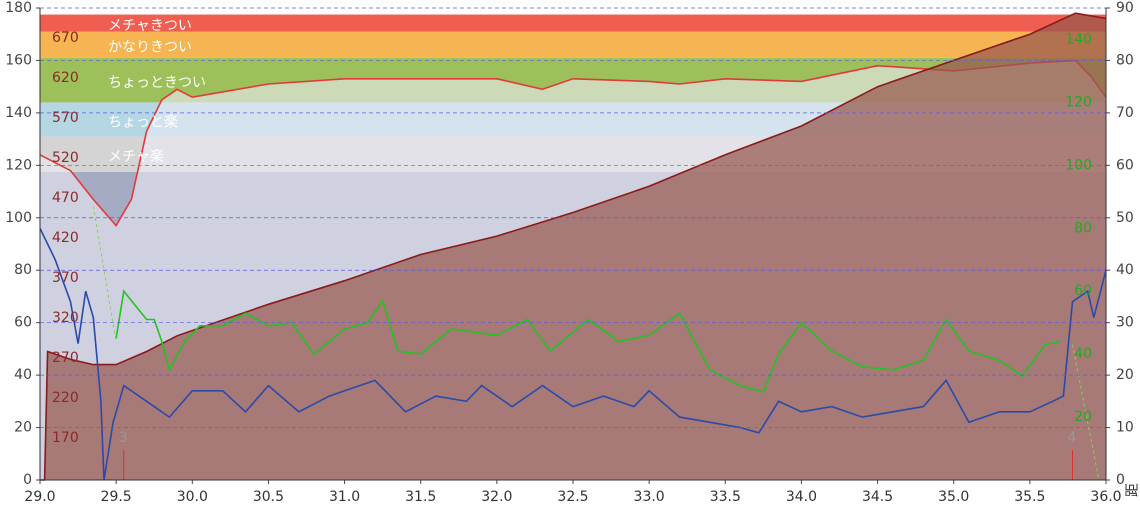  Describe the element at coordinates (1125, 218) in the screenshot. I see `y2-tick-label: 50` at that location.